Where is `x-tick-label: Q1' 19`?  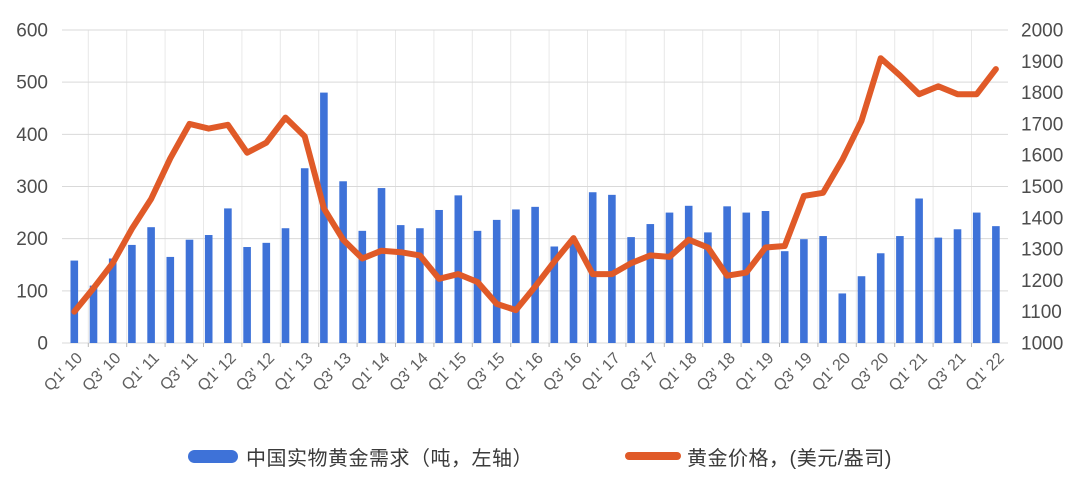 x-tick-label: Q1' 19 is located at coordinates (754, 372).